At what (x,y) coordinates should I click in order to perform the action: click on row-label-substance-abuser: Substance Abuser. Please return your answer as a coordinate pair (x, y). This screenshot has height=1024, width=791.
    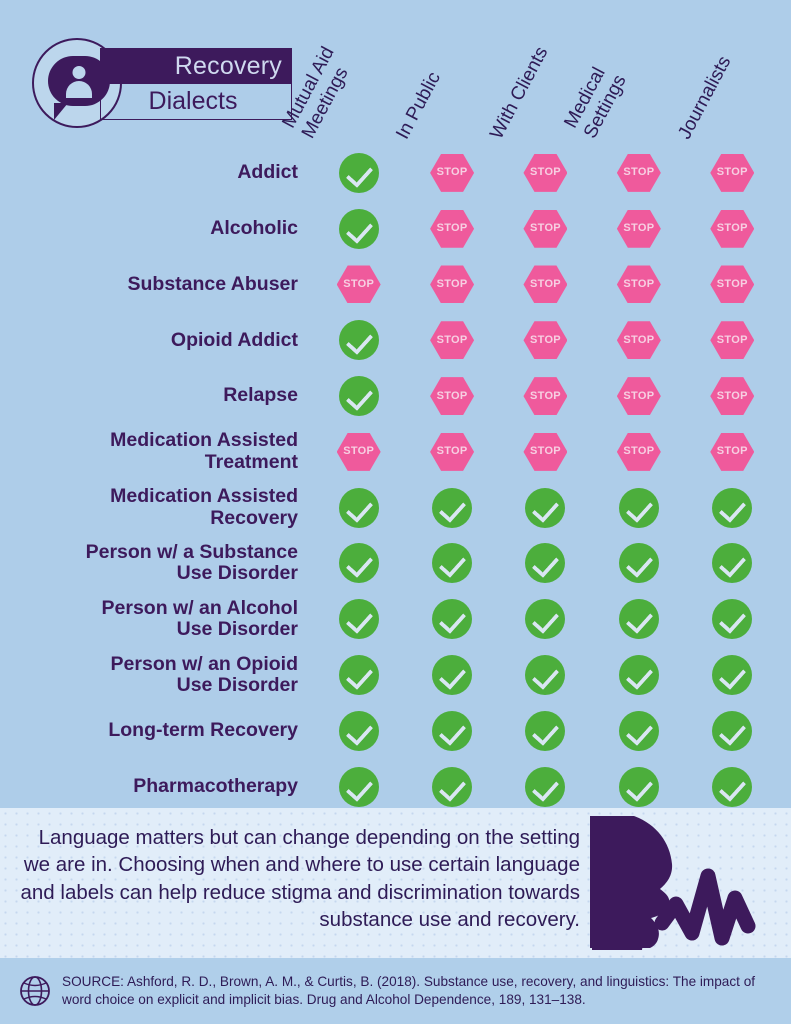
    Looking at the image, I should click on (213, 283).